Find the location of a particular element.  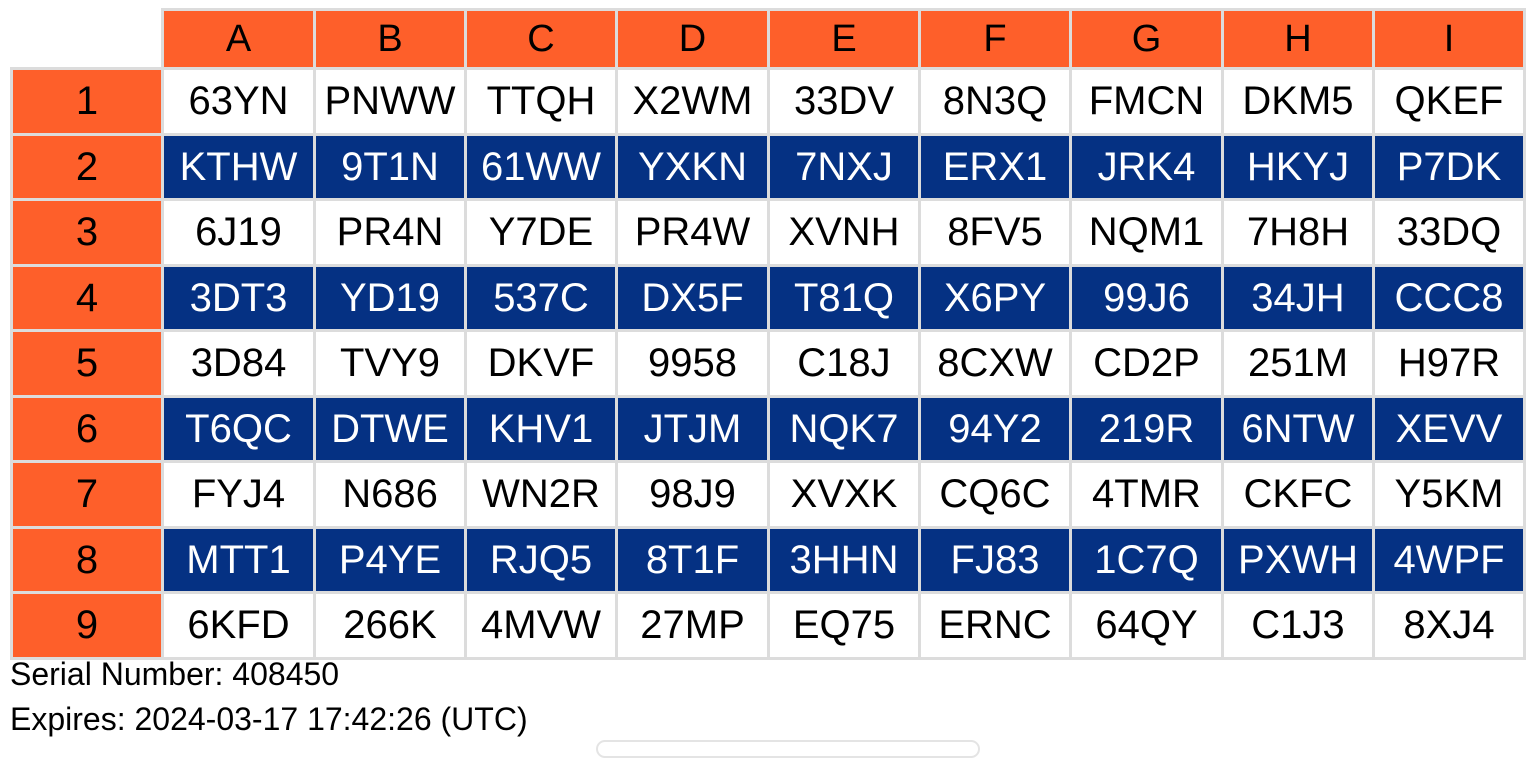

grid-cell: 4TMR is located at coordinates (1146, 494).